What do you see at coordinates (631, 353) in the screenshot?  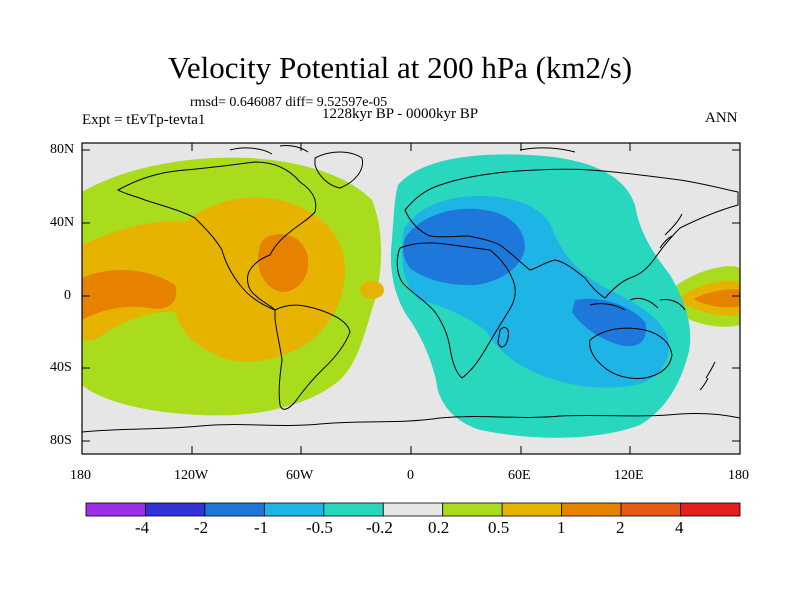 I see `coast-australia` at bounding box center [631, 353].